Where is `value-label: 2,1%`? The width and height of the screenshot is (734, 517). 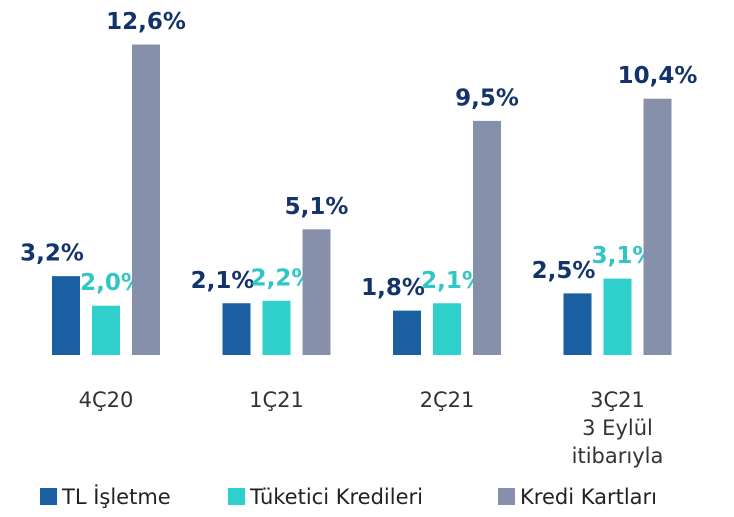 value-label: 2,1% is located at coordinates (223, 281).